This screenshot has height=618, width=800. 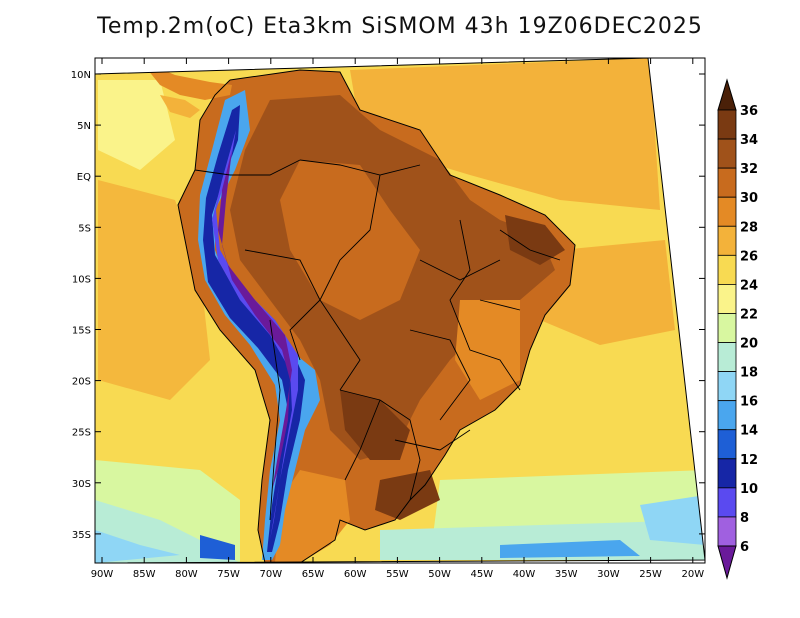 I want to click on lon-tick-label: 65W, so click(x=313, y=574).